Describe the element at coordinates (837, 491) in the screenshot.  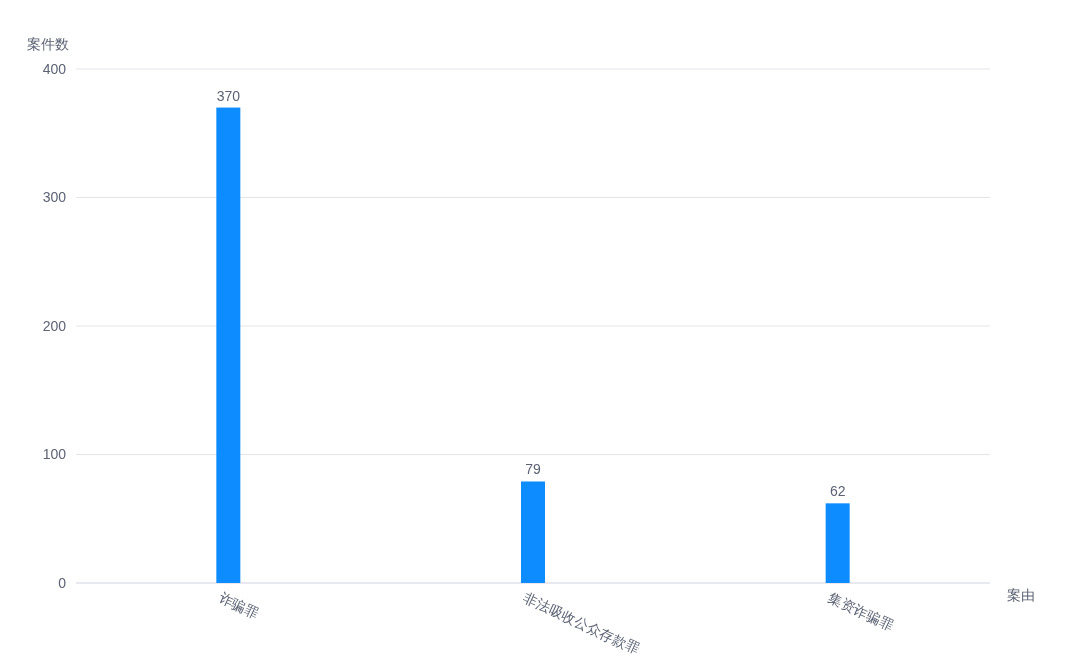
I see `data-label: 62` at that location.